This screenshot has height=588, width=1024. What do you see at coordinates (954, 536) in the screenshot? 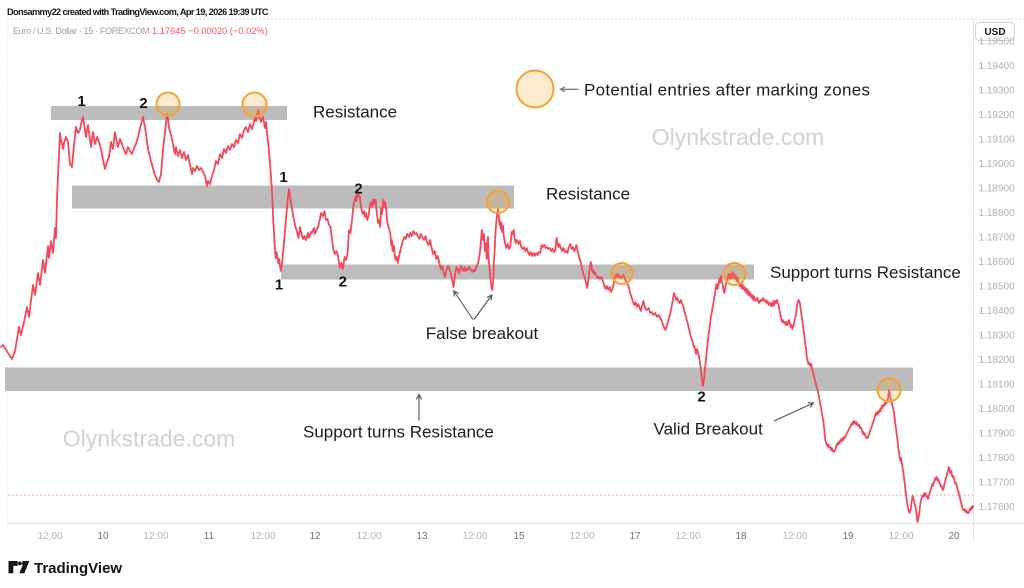
I see `svg-text: 20` at bounding box center [954, 536].